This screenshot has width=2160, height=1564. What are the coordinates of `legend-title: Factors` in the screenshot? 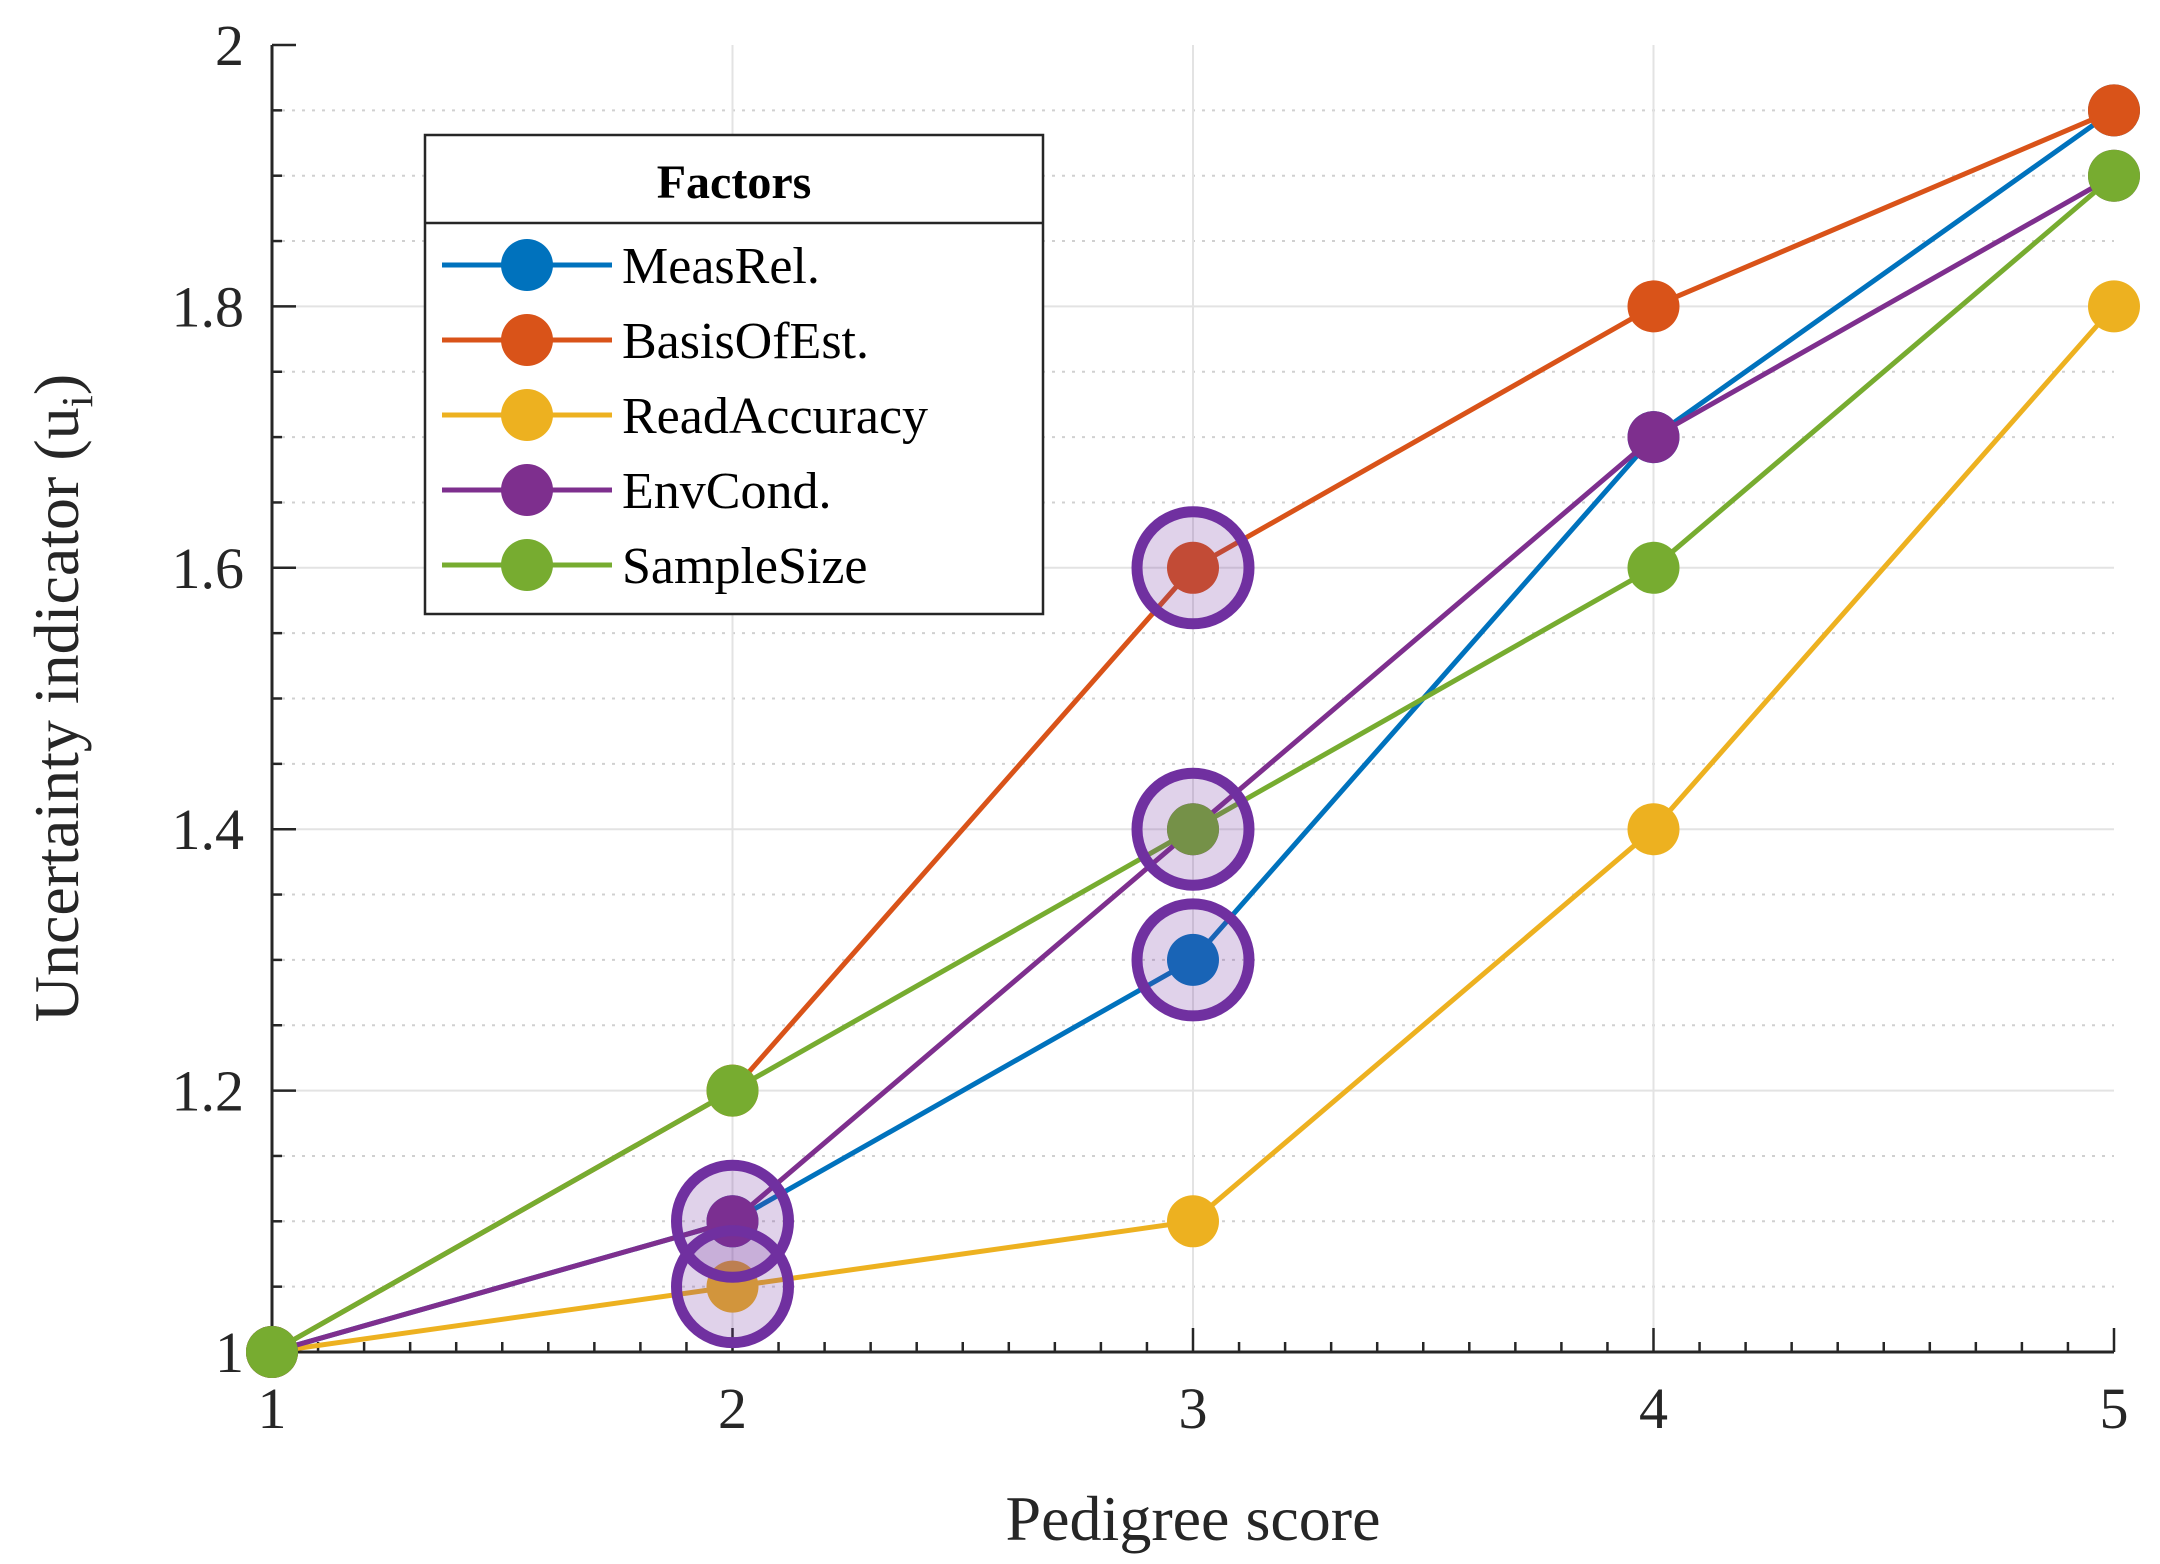 It's located at (734, 182).